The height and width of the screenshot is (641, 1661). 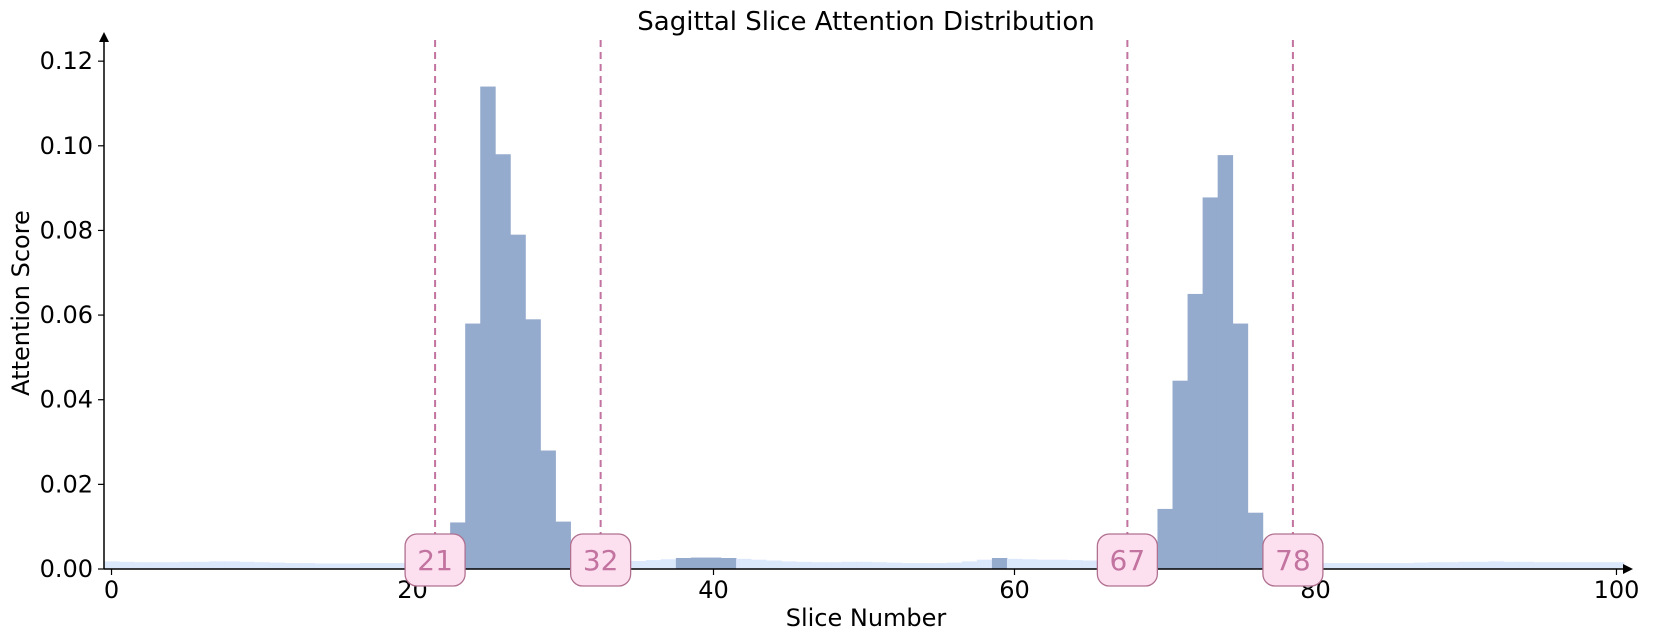 I want to click on marker-label-0: 21, so click(x=435, y=560).